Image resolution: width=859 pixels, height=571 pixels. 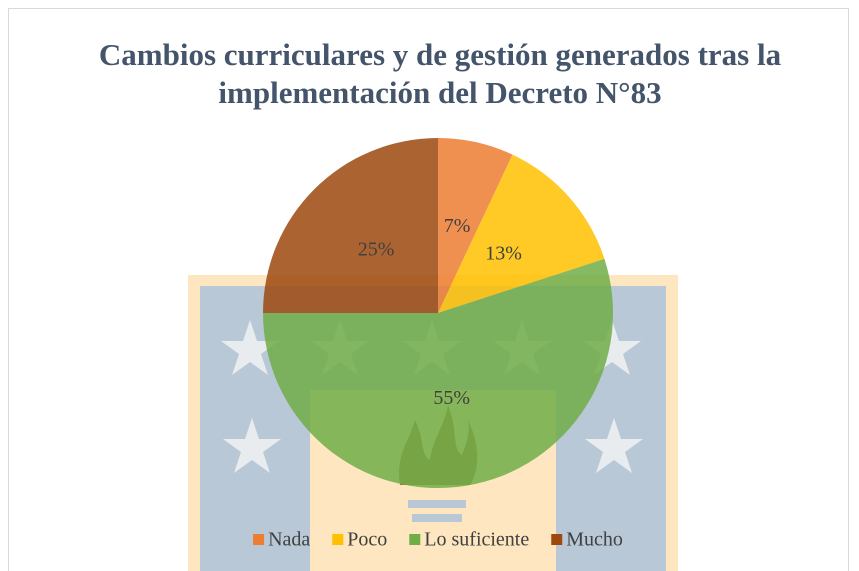 I want to click on legend: Nada Poco Lo suficiente Mucho, so click(x=438, y=540).